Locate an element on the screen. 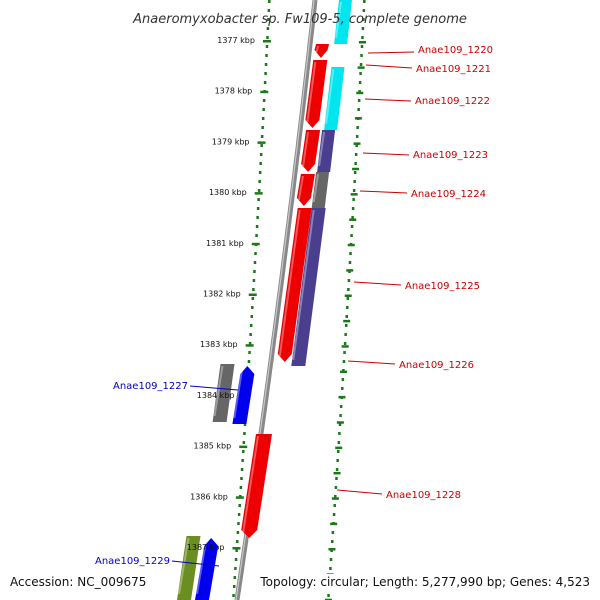 The height and width of the screenshot is (600, 600). gene-anae109-1229-olive is located at coordinates (189, 568).